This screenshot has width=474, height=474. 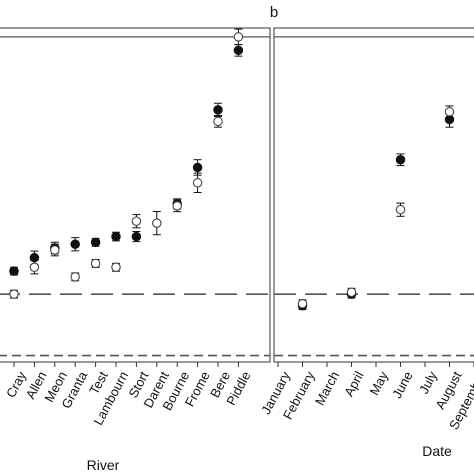 What do you see at coordinates (238, 37) in the screenshot?
I see `open-point-piddle` at bounding box center [238, 37].